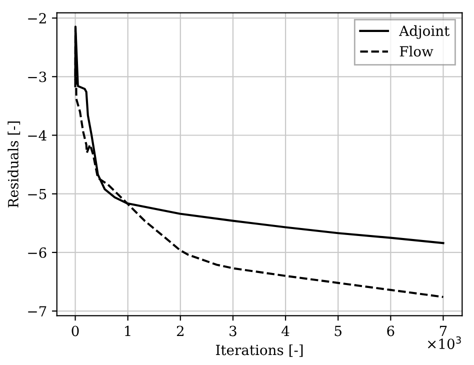 Image resolution: width=474 pixels, height=365 pixels. Describe the element at coordinates (37, 135) in the screenshot. I see `y-tick-label: −4` at that location.